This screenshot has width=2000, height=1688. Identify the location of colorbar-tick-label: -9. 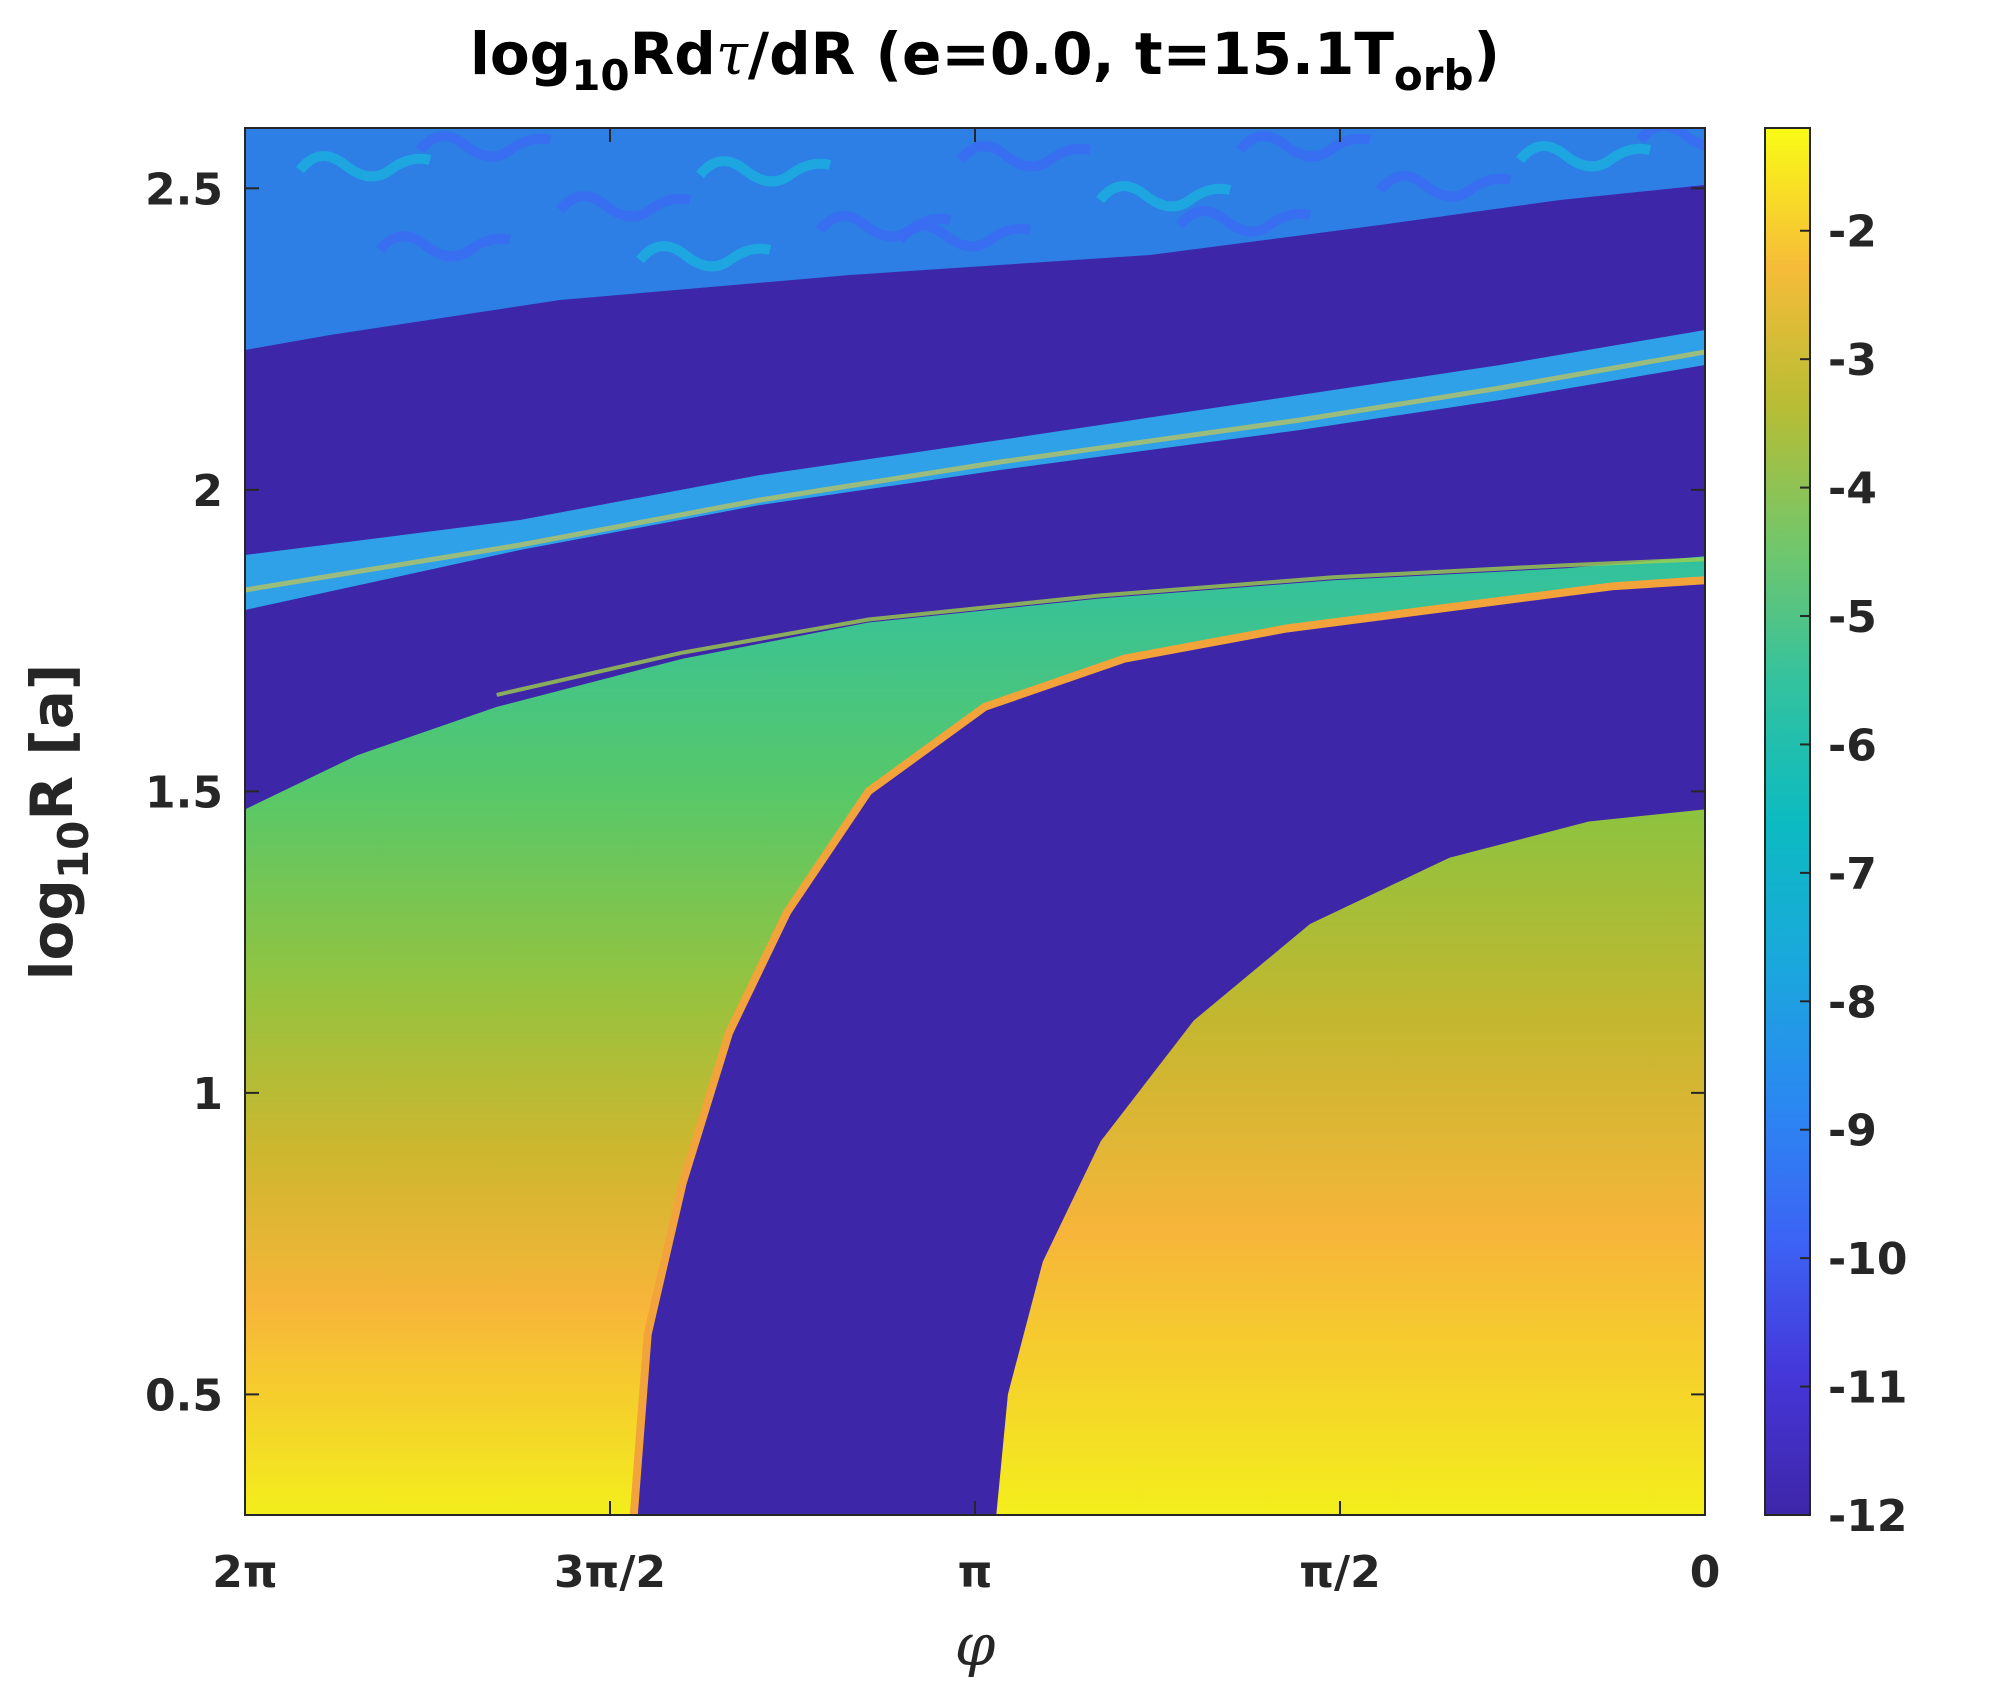
(1852, 1131).